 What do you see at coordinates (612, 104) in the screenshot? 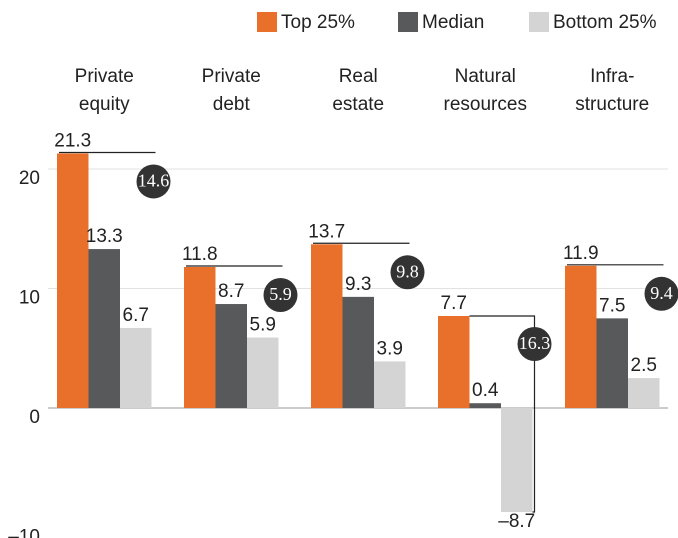
I see `x-category-label: structure` at bounding box center [612, 104].